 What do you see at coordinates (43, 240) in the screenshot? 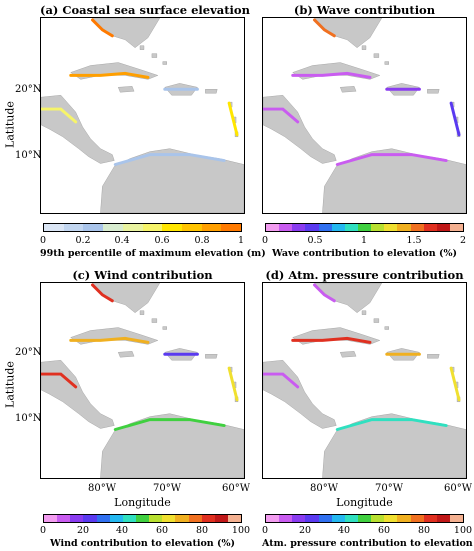
I see `cbar-a-tick-0: 0` at bounding box center [43, 240].